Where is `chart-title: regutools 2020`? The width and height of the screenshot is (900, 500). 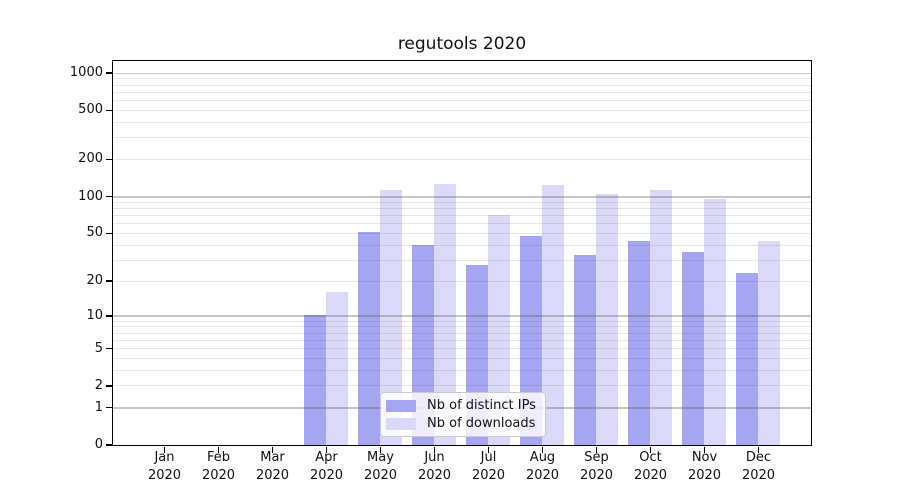
chart-title: regutools 2020 is located at coordinates (462, 44).